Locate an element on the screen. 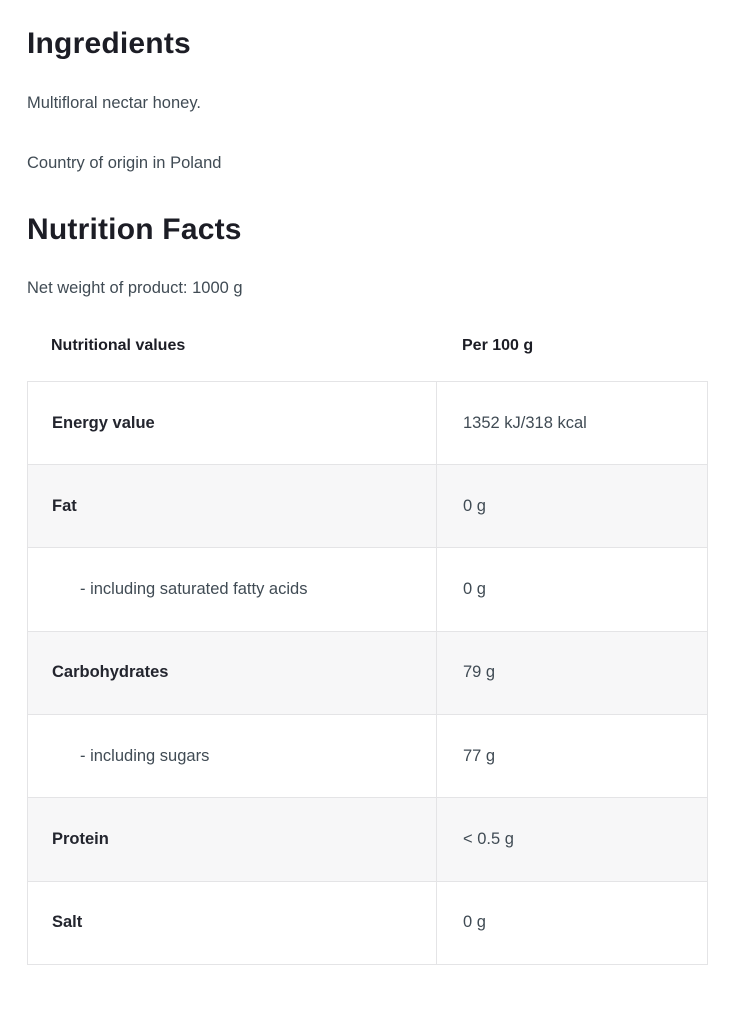  nutrient-value: < 0.5 g is located at coordinates (488, 839).